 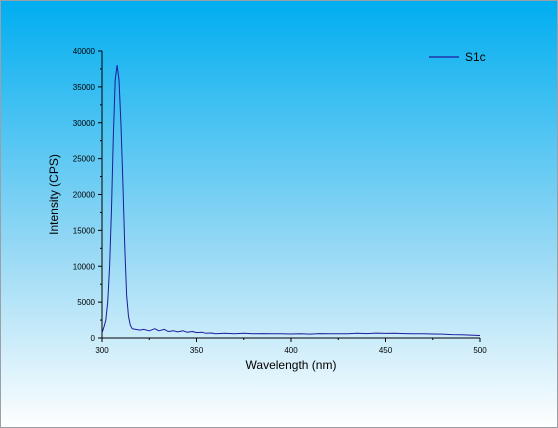 What do you see at coordinates (84, 195) in the screenshot?
I see `y-tick-label: 20000` at bounding box center [84, 195].